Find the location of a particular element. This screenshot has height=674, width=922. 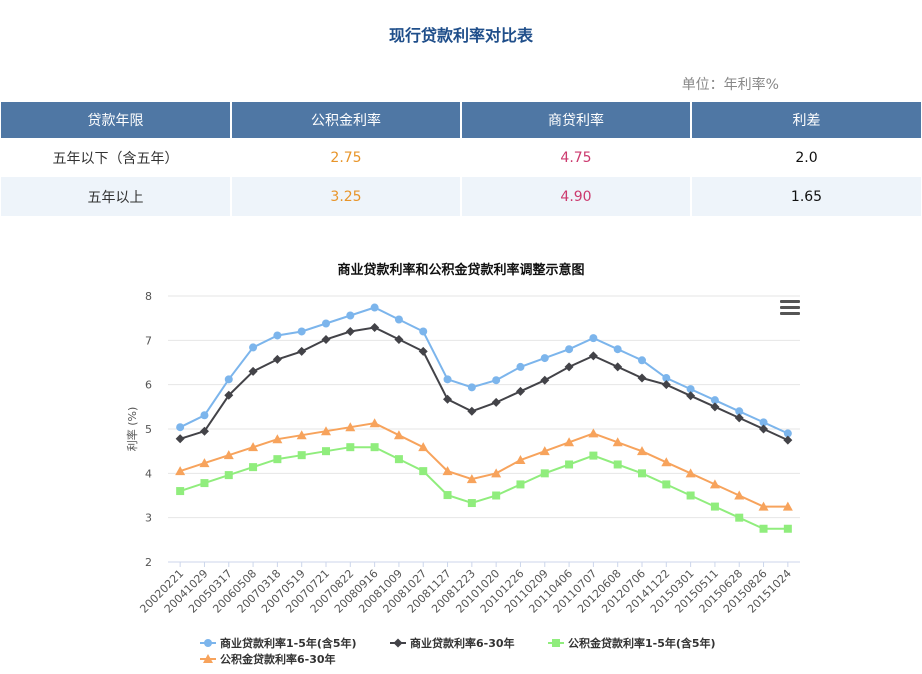

cell-fund-rate: 2.75 is located at coordinates (346, 157).